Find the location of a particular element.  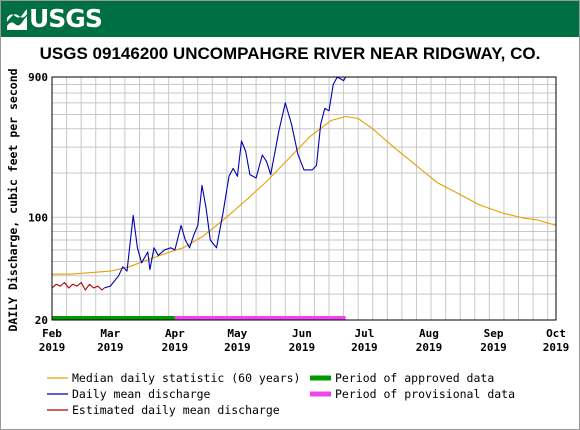

y-tick-labels: 20 100 900 is located at coordinates (38, 199).